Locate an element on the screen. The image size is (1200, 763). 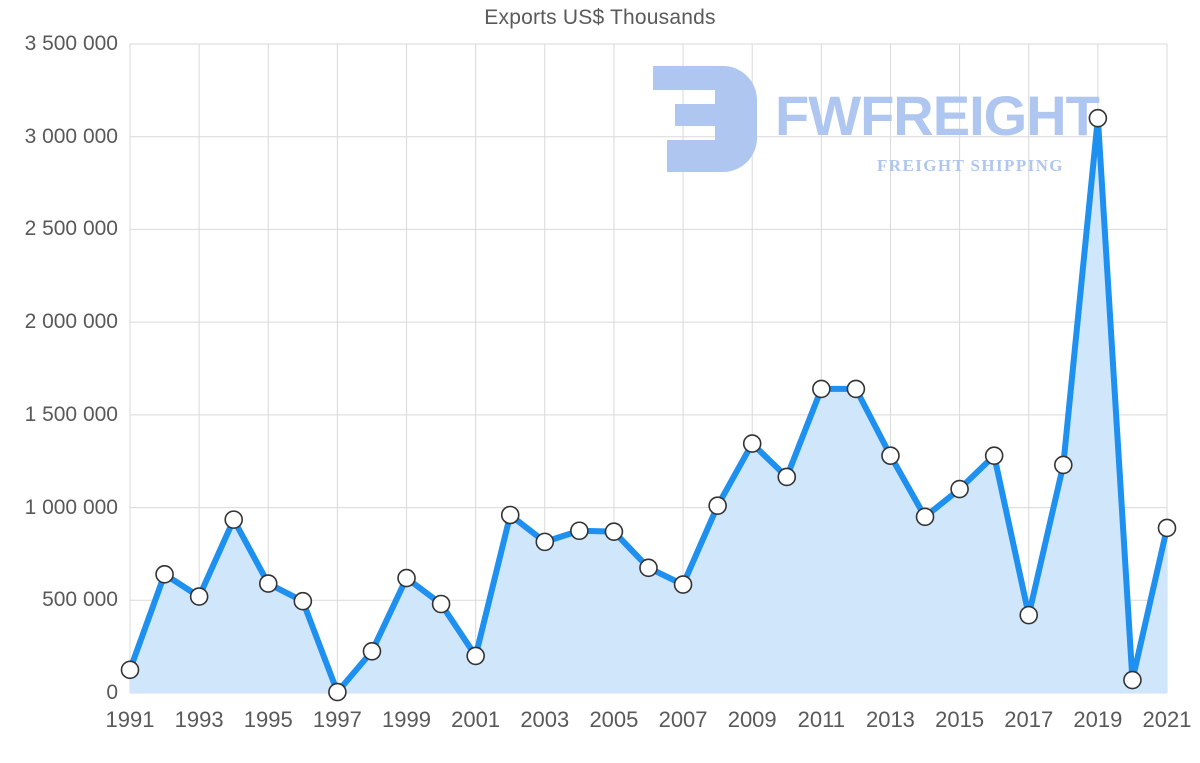
x-axis-tick-label: 2003 is located at coordinates (545, 719).